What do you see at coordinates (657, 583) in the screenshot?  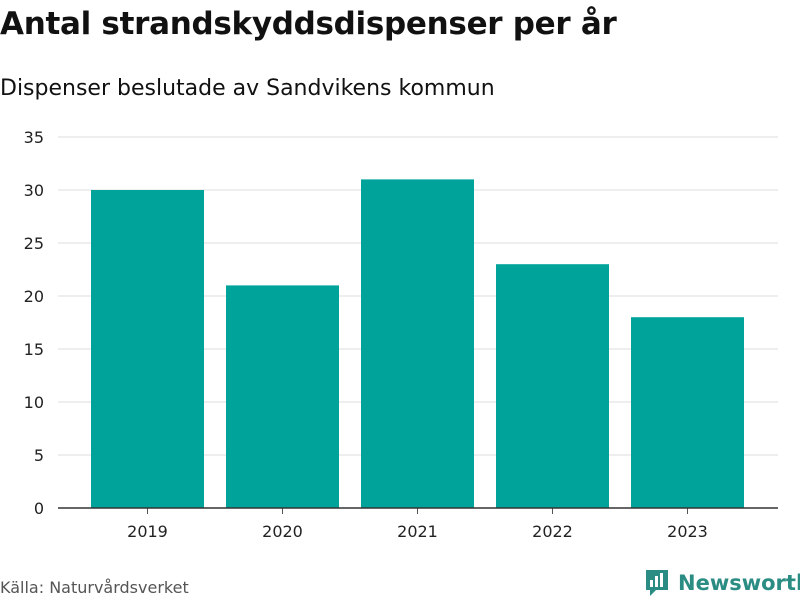 I see `newsworthy-logo-icon` at bounding box center [657, 583].